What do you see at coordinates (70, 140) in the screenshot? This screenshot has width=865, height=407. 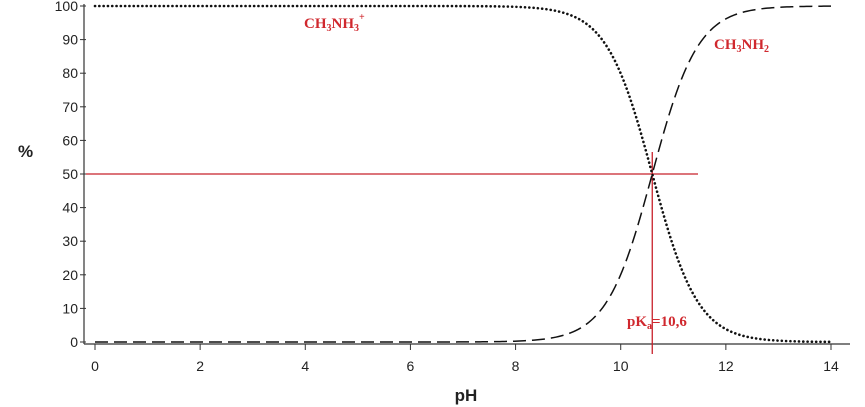 I see `y-tick-label-60: 60` at bounding box center [70, 140].